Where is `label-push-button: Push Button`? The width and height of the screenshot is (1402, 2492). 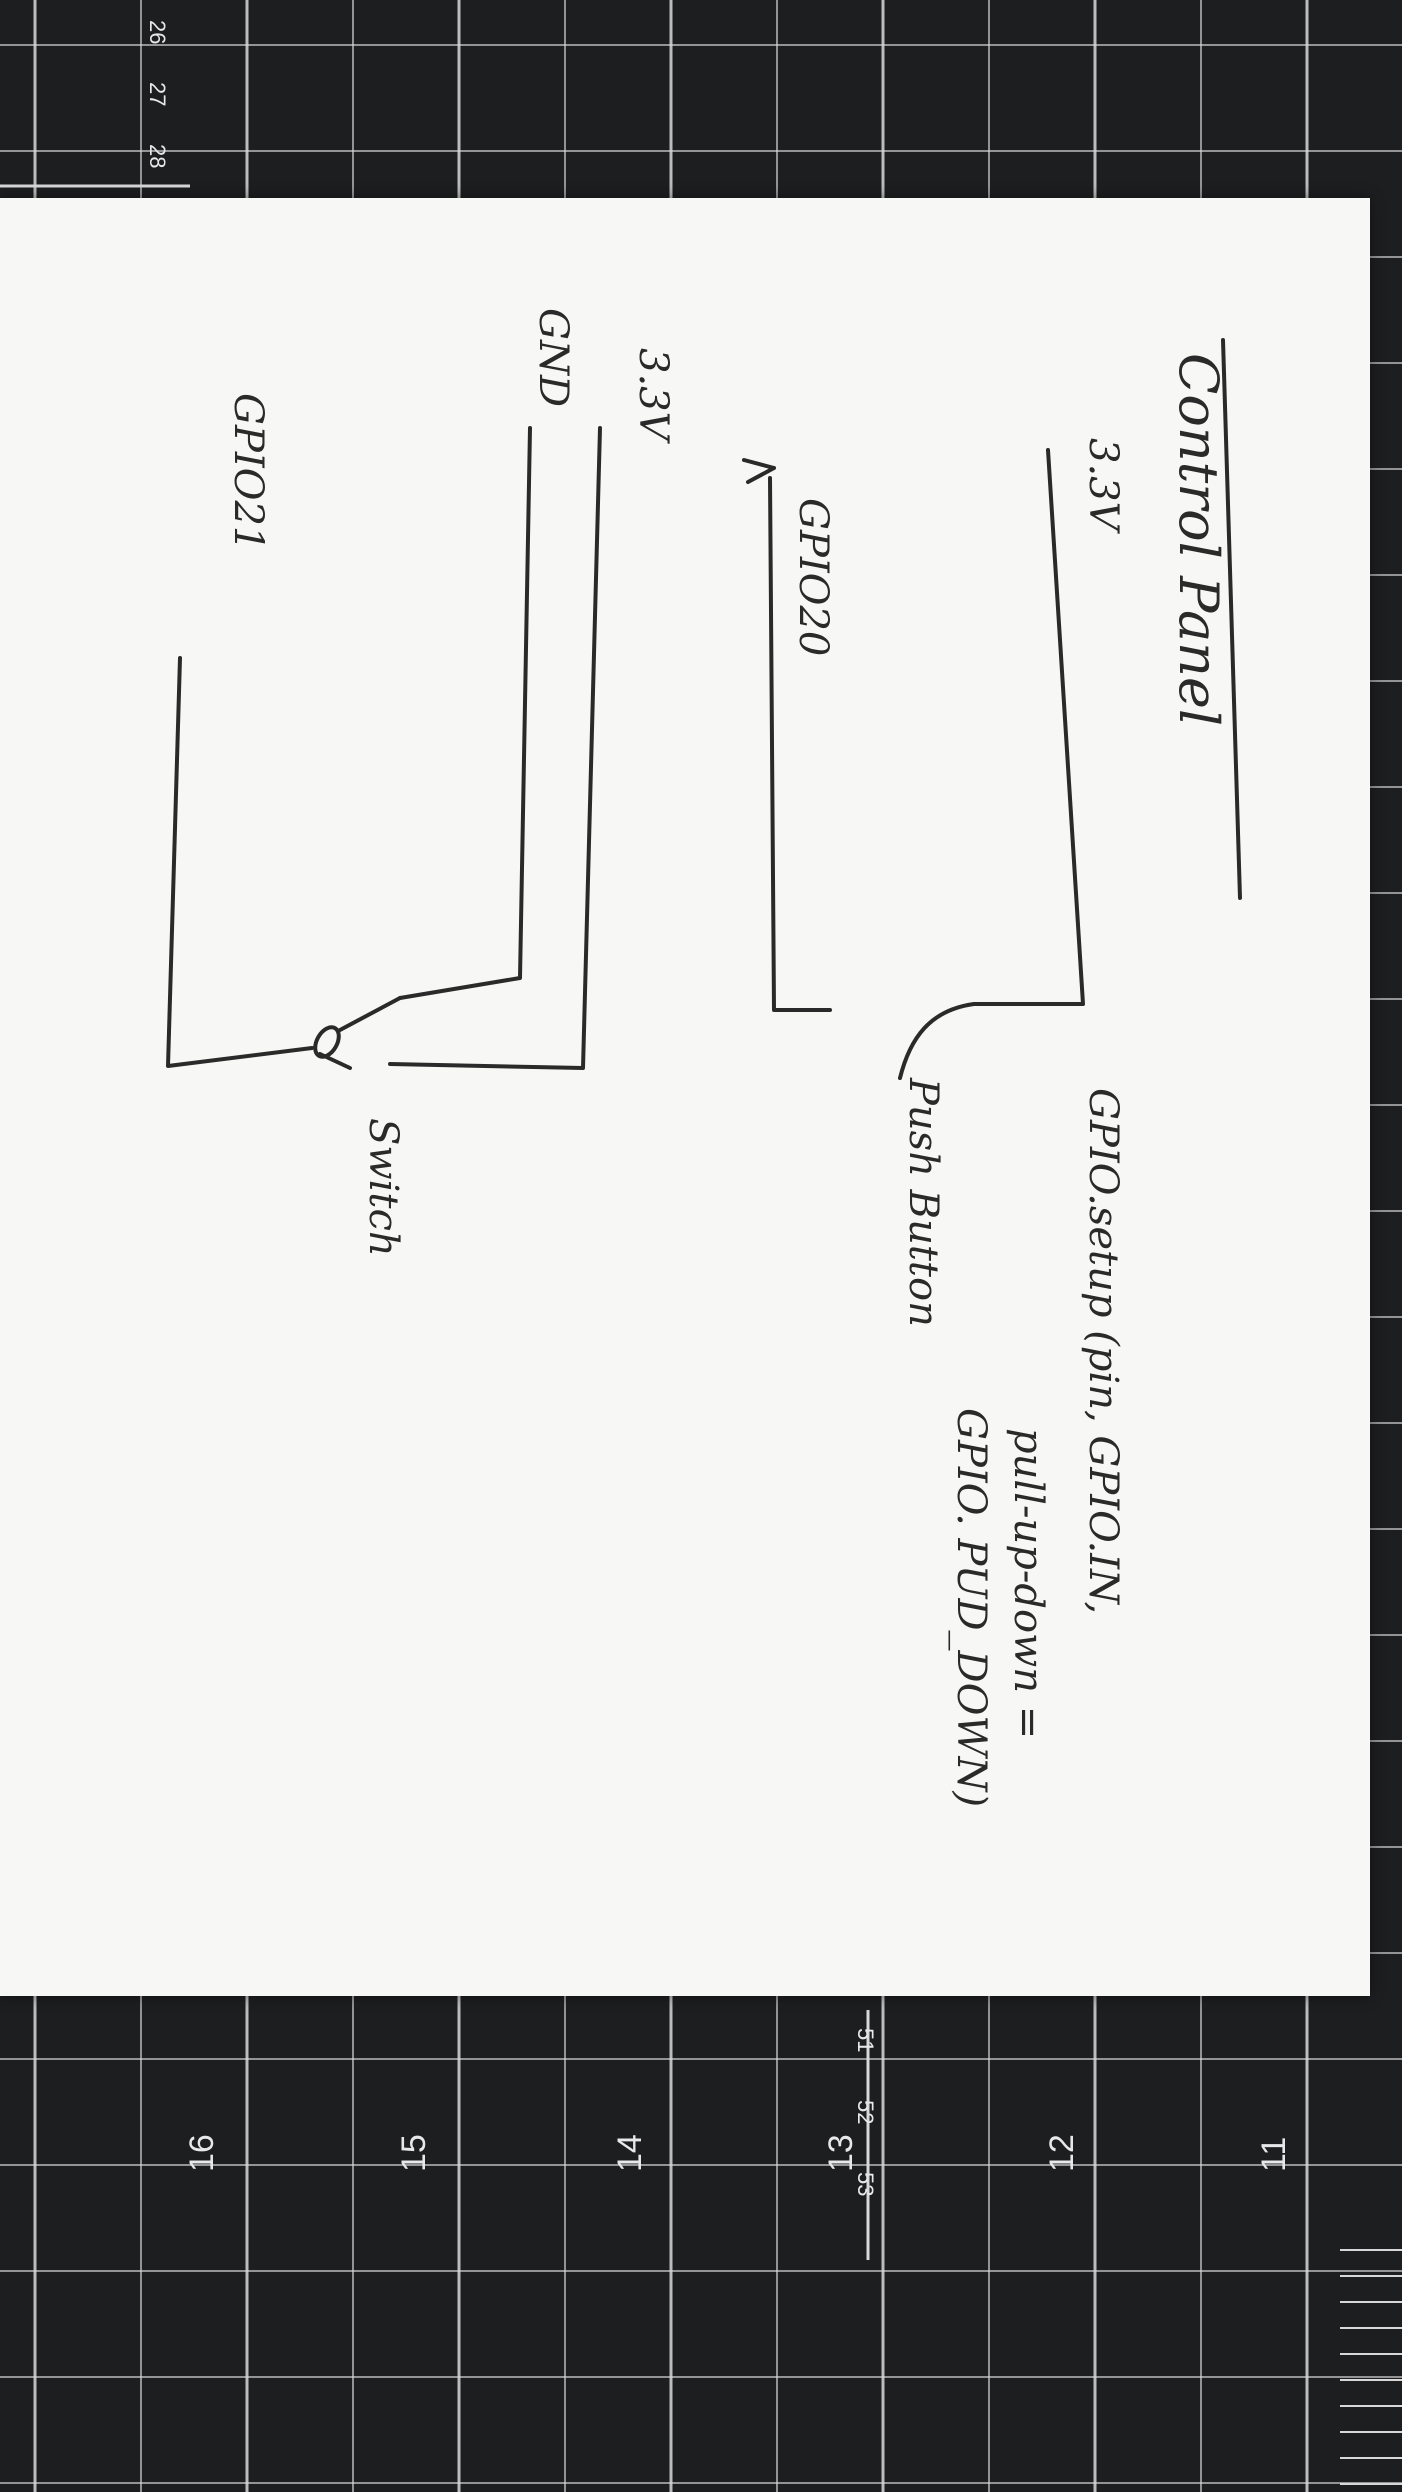
label-push-button: Push Button is located at coordinates (923, 1202).